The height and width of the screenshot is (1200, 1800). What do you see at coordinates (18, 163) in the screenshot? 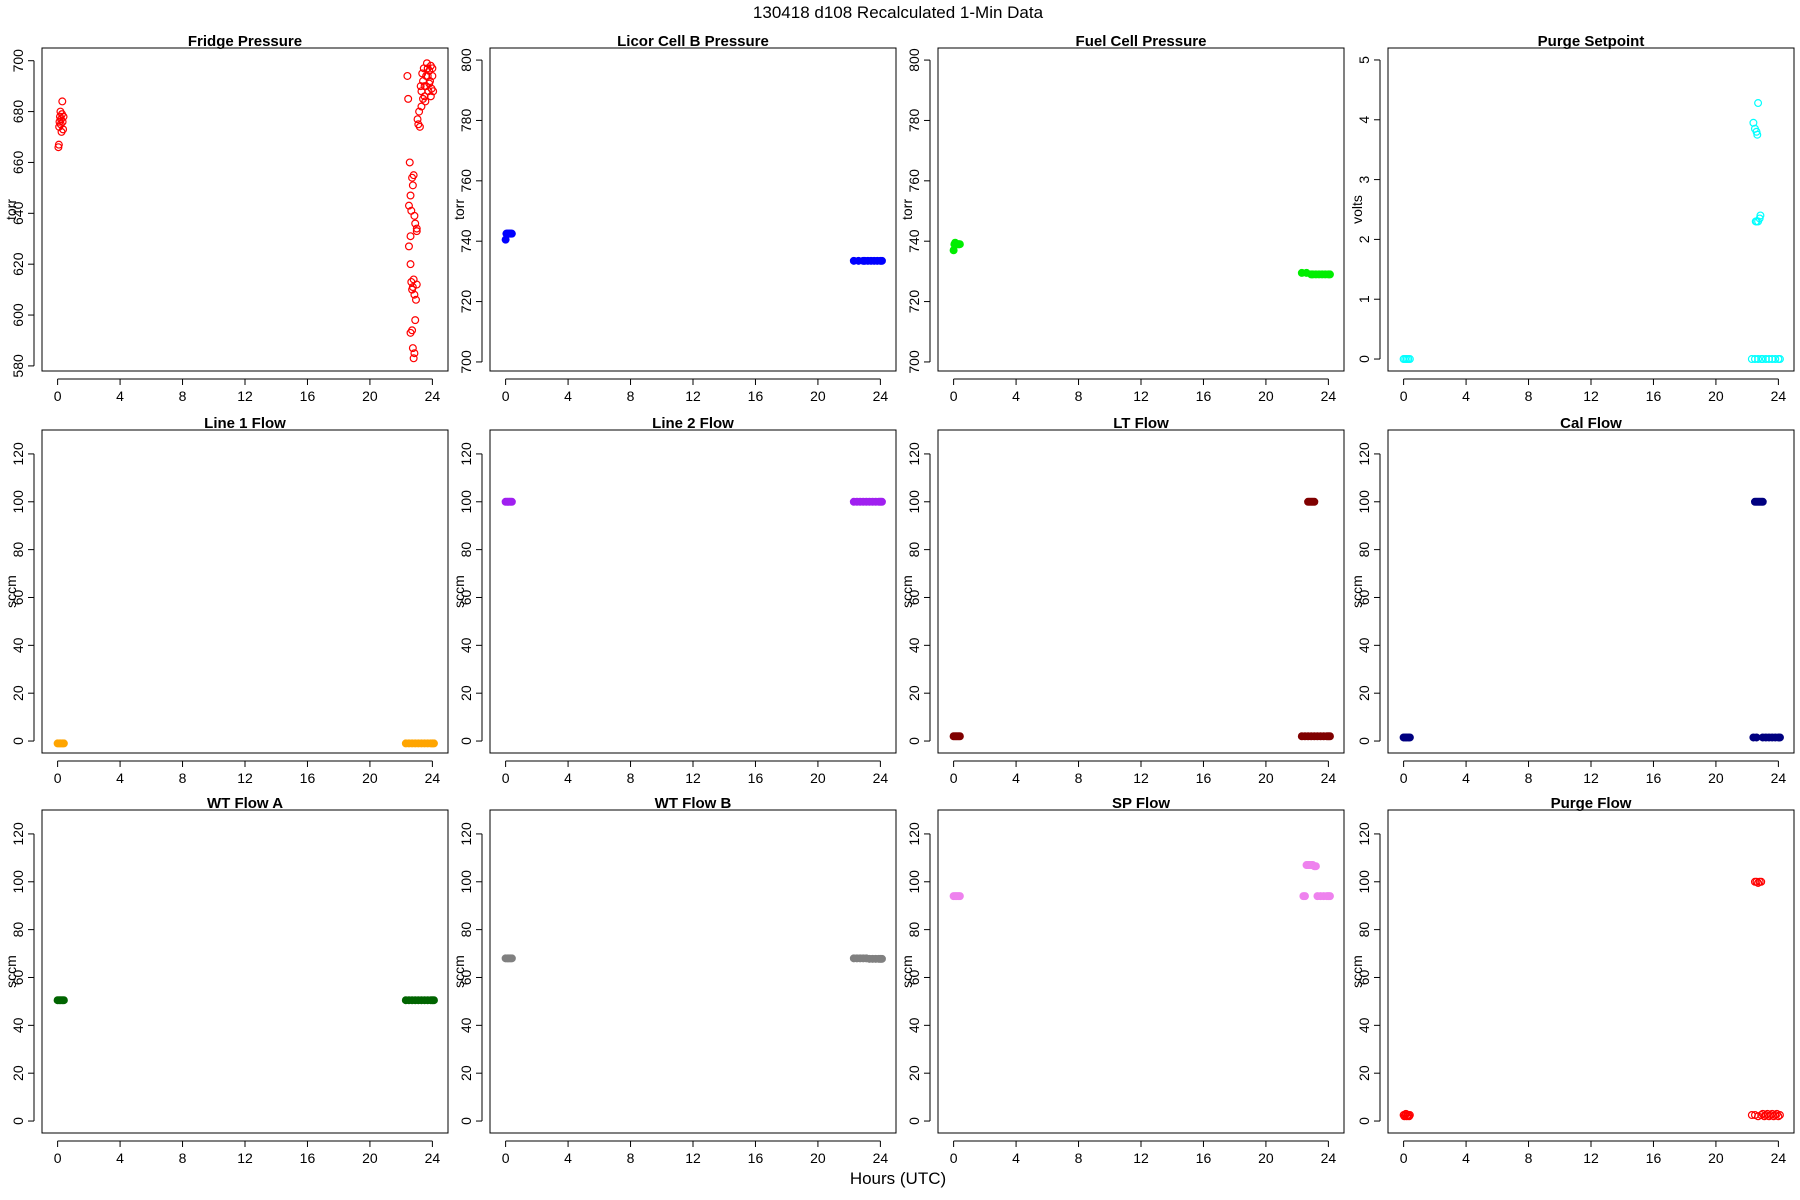
I see `y-tick-label: 660` at bounding box center [18, 163].